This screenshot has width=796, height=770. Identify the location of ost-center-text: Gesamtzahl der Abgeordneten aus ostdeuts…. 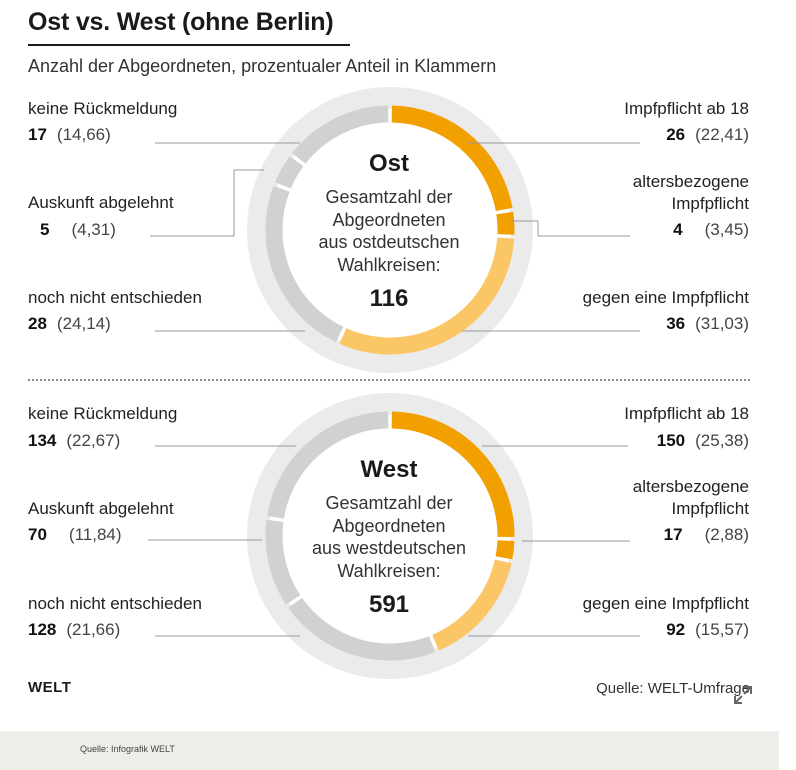
(389, 231).